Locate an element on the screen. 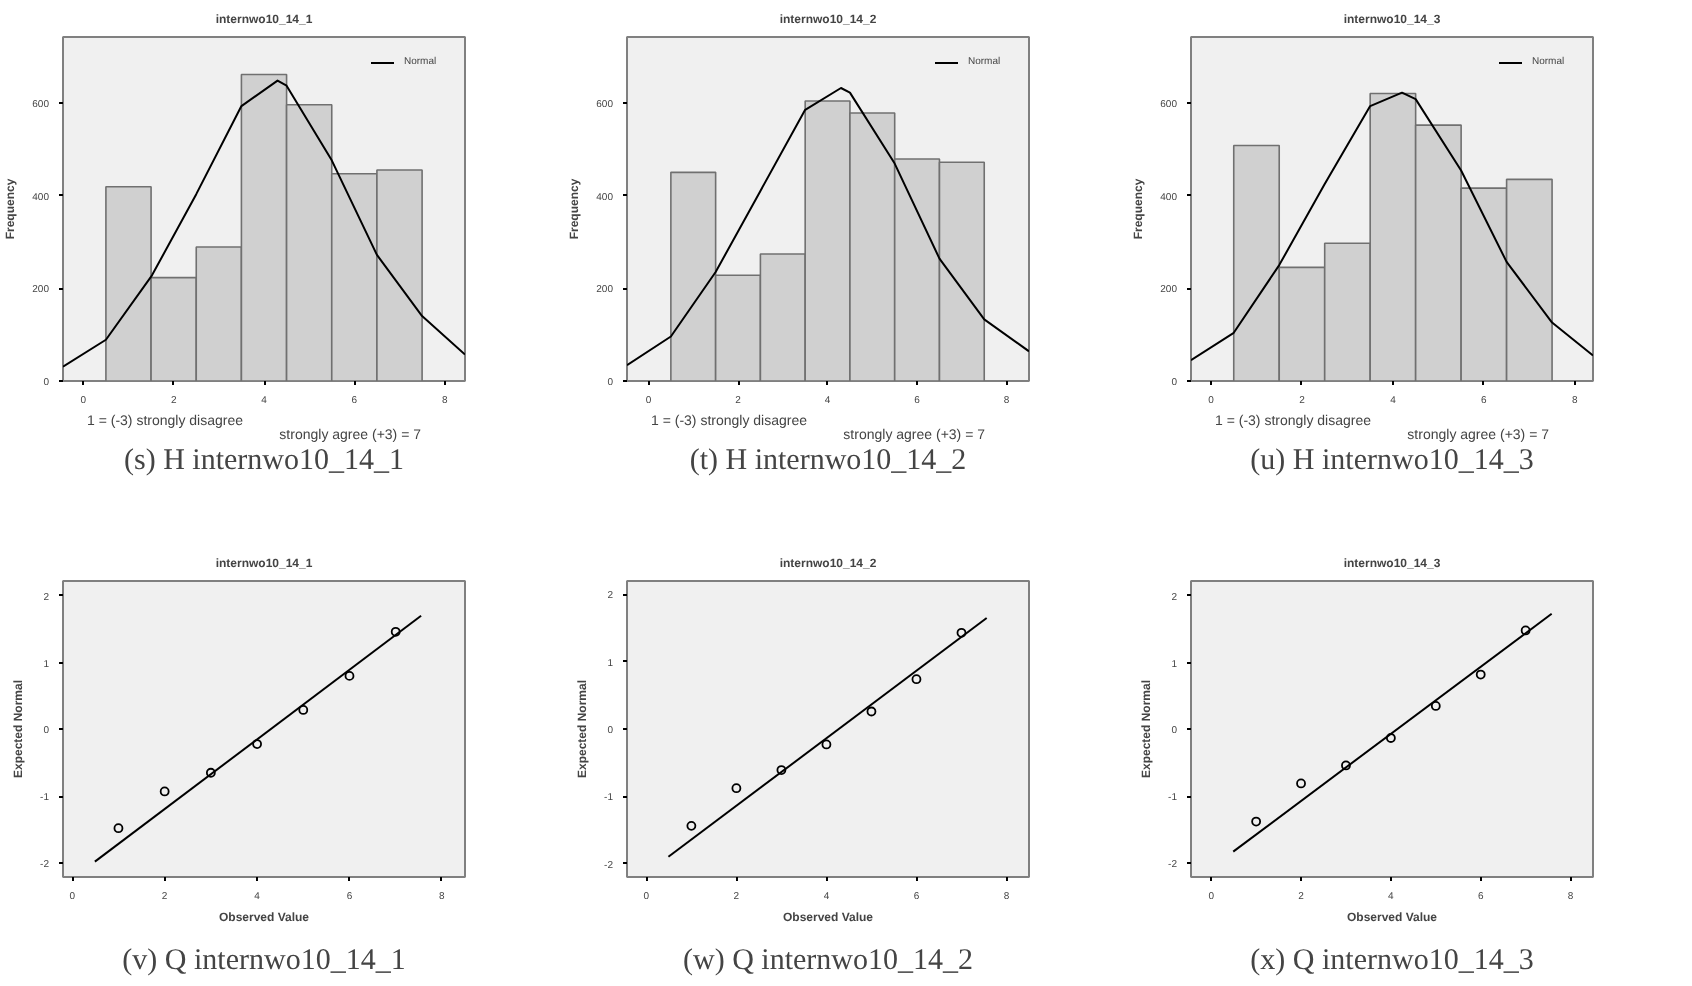 The width and height of the screenshot is (1692, 986). text: (u) H internwo10_14_3 is located at coordinates (1392, 461).